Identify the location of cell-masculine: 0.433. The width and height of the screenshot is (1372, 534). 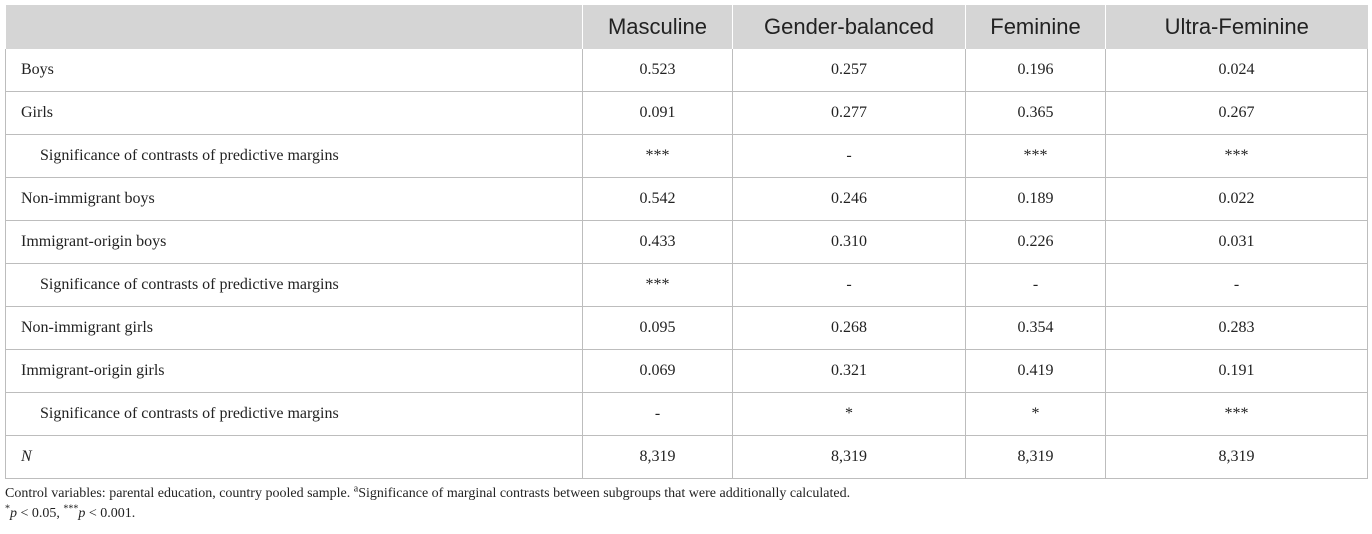
(657, 242).